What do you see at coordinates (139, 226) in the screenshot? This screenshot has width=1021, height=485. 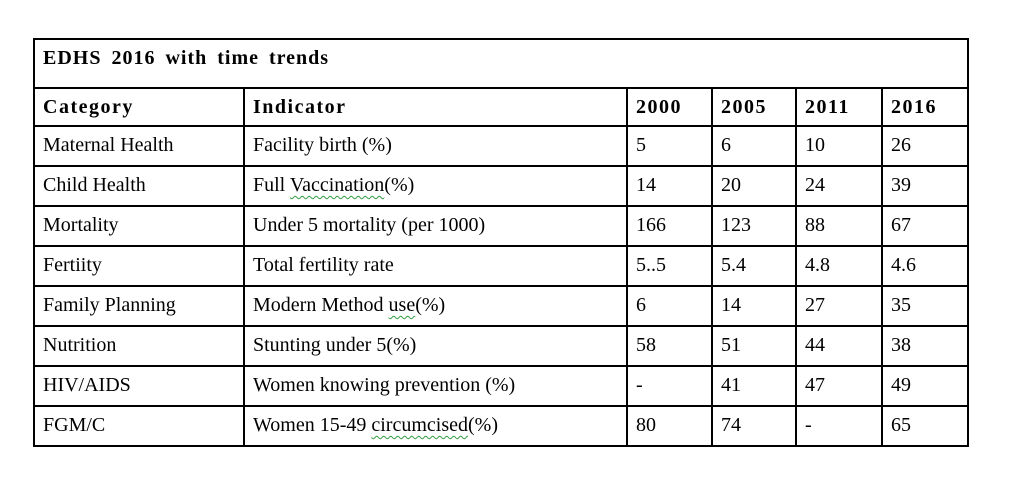 I see `category-cell: Mortality` at bounding box center [139, 226].